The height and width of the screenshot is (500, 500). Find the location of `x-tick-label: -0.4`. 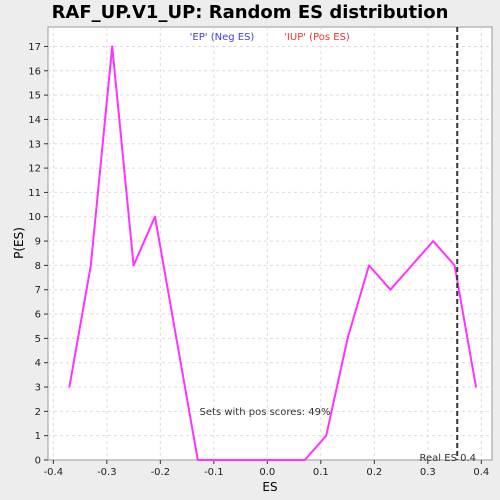

x-tick-label: -0.4 is located at coordinates (54, 472).